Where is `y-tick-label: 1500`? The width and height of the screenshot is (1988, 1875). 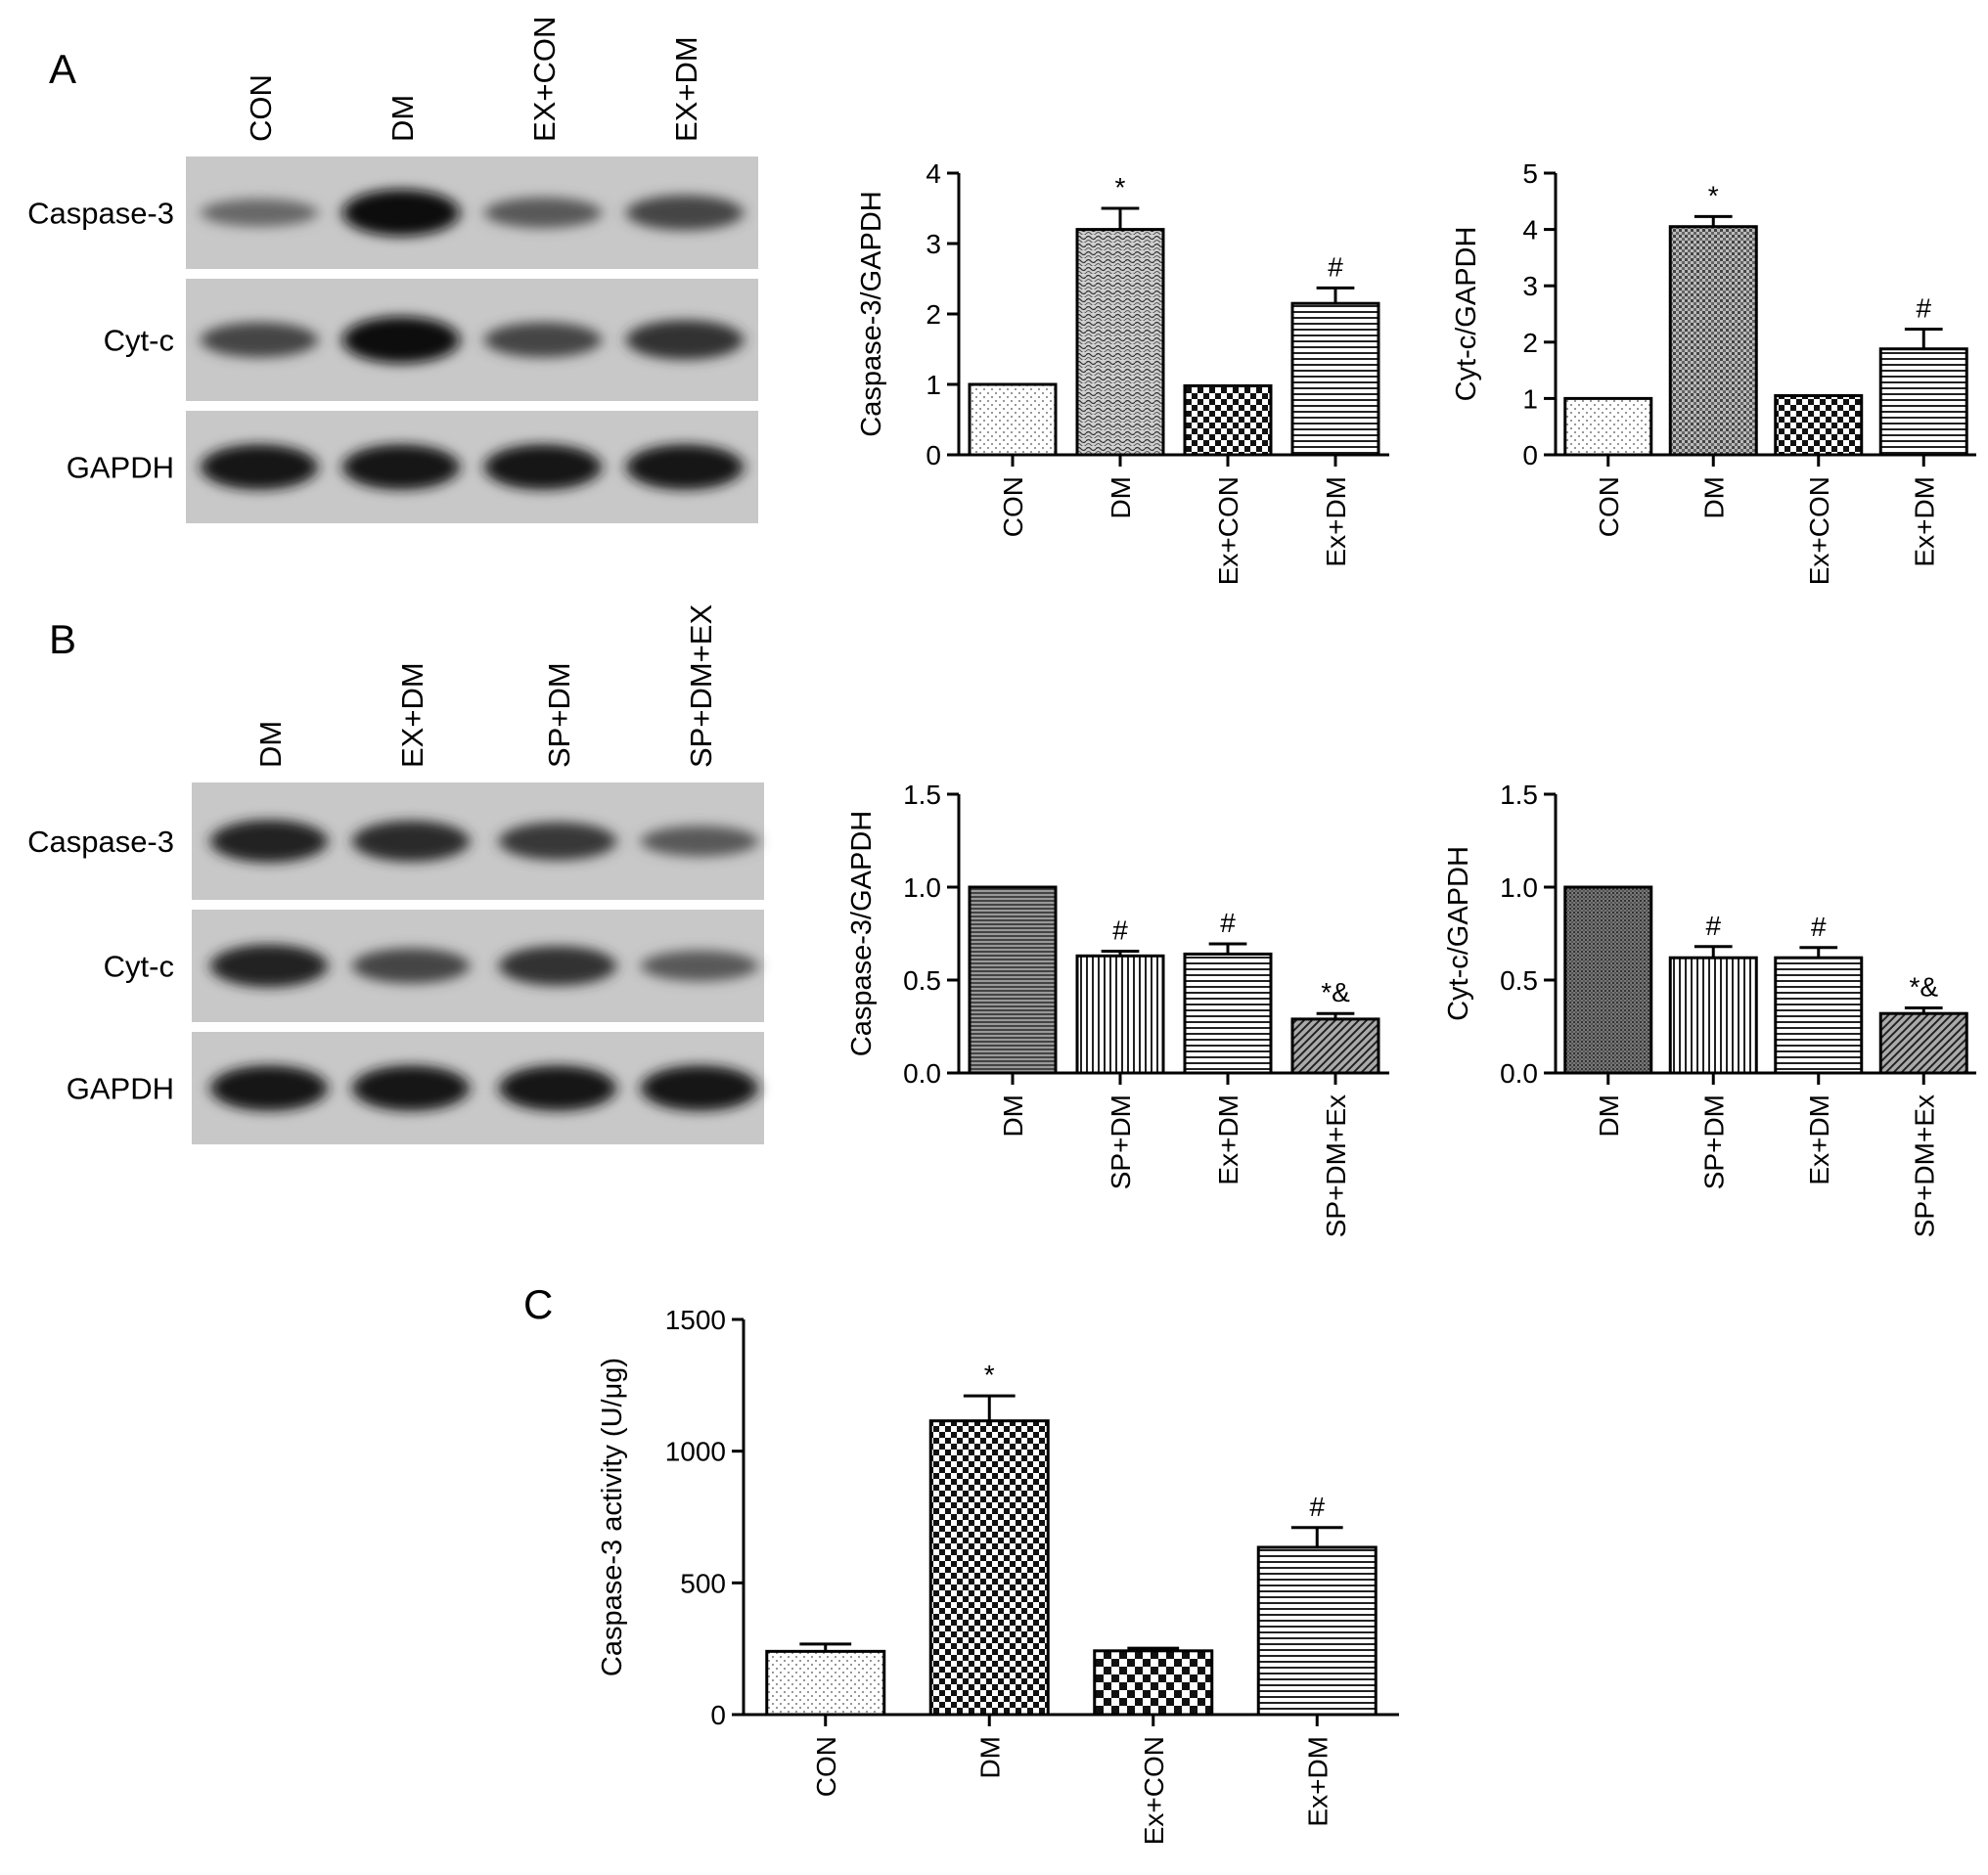
y-tick-label: 1500 is located at coordinates (695, 1320).